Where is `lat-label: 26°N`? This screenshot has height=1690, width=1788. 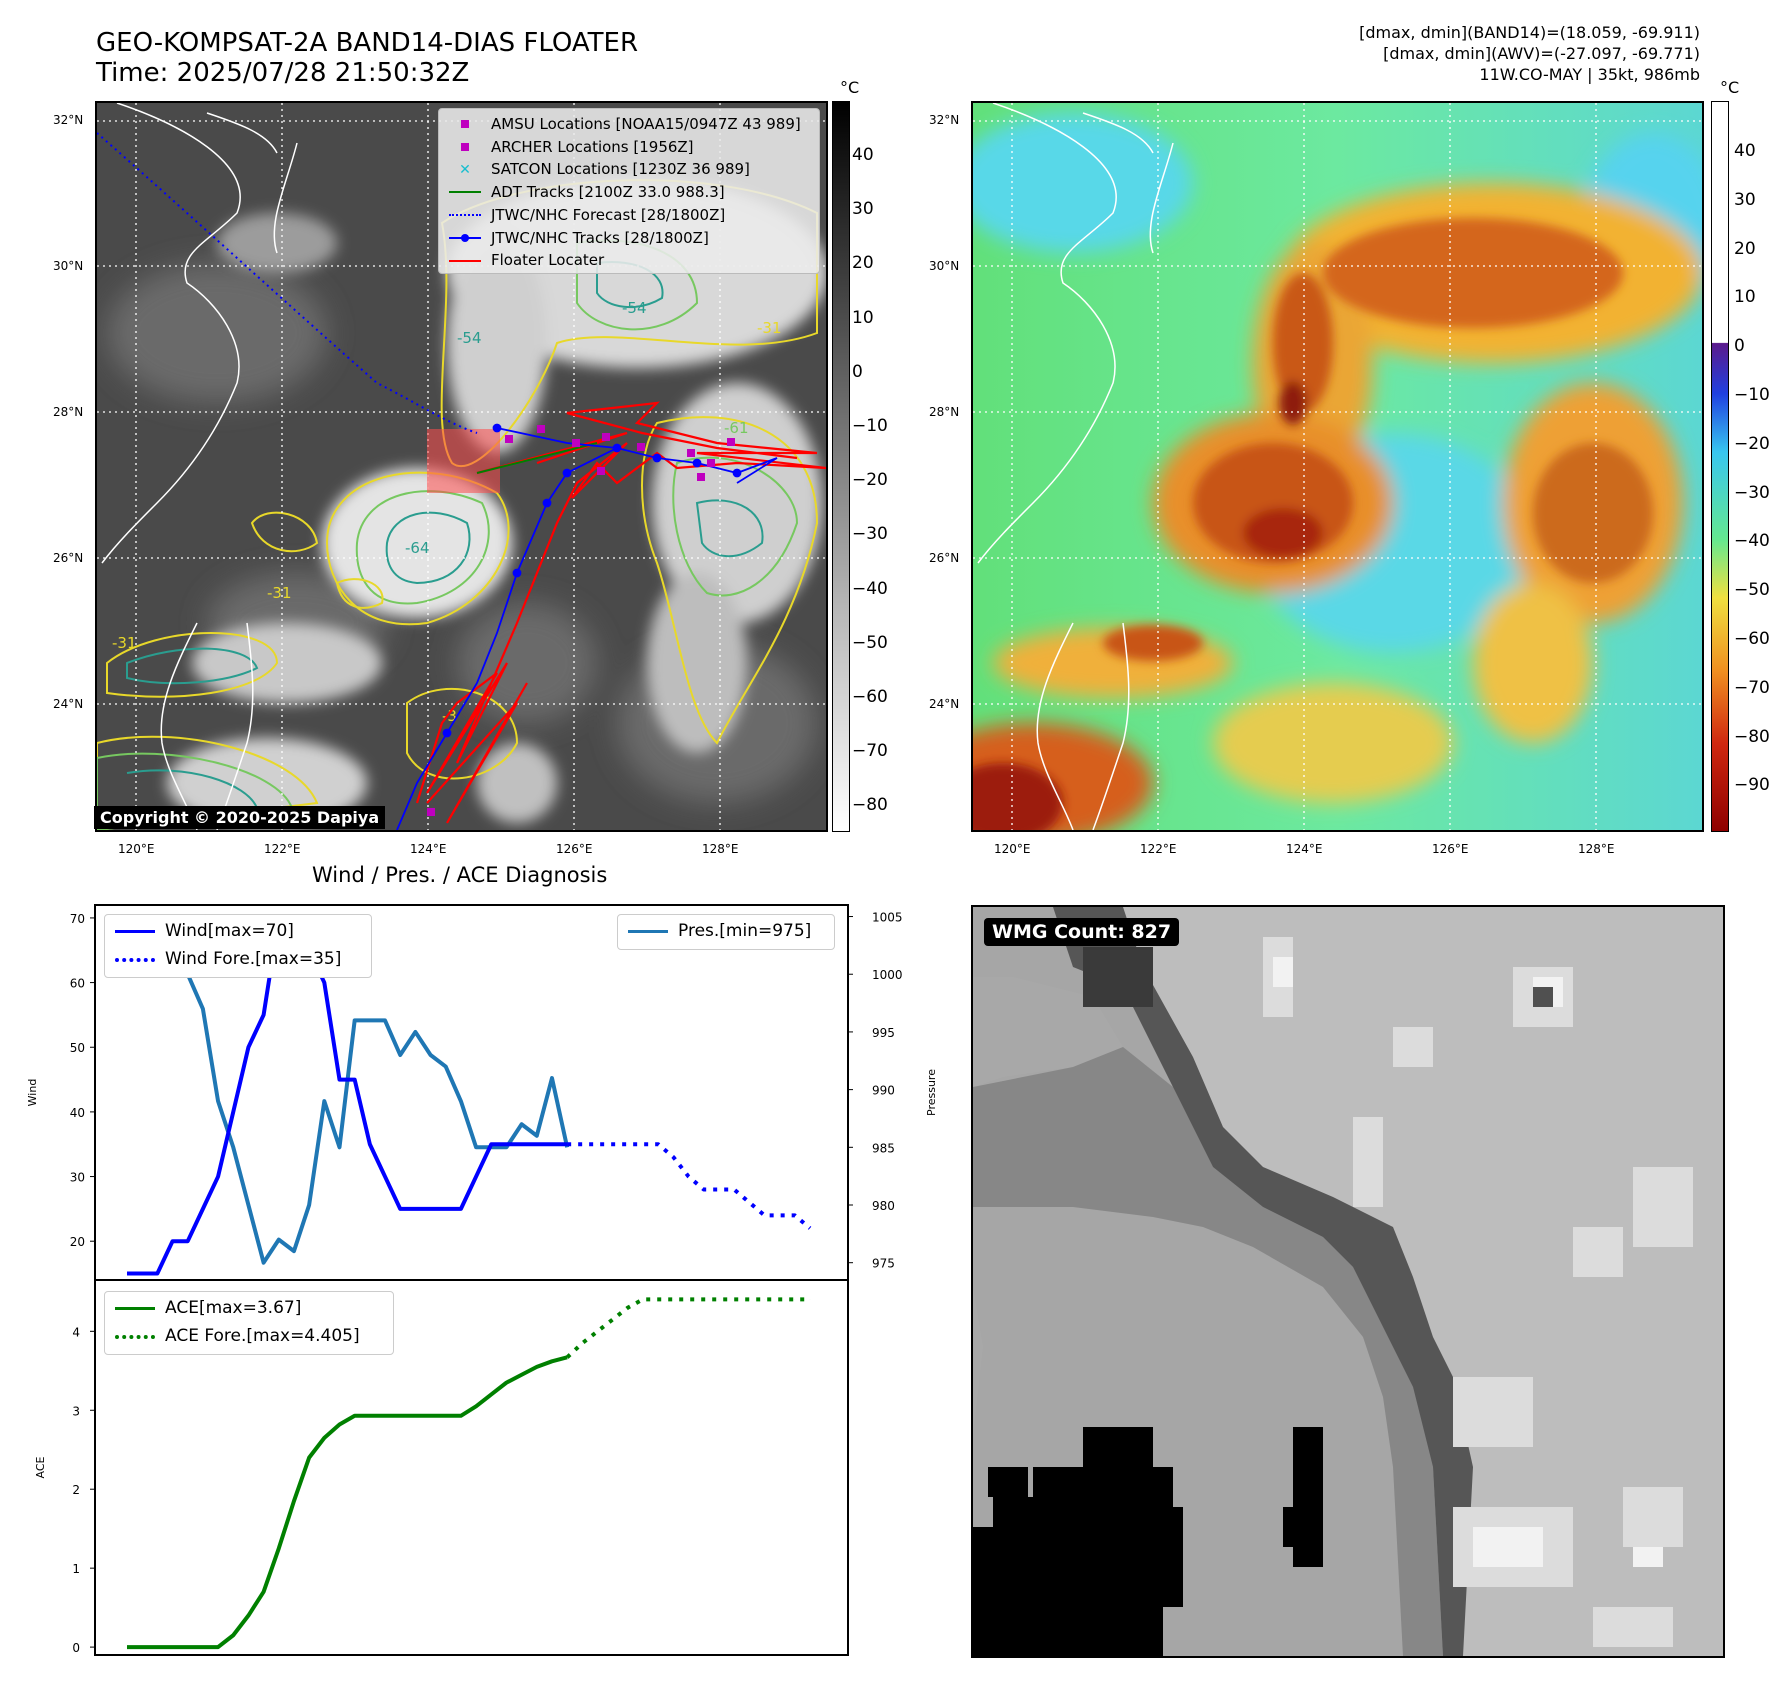
lat-label: 26°N is located at coordinates (944, 558).